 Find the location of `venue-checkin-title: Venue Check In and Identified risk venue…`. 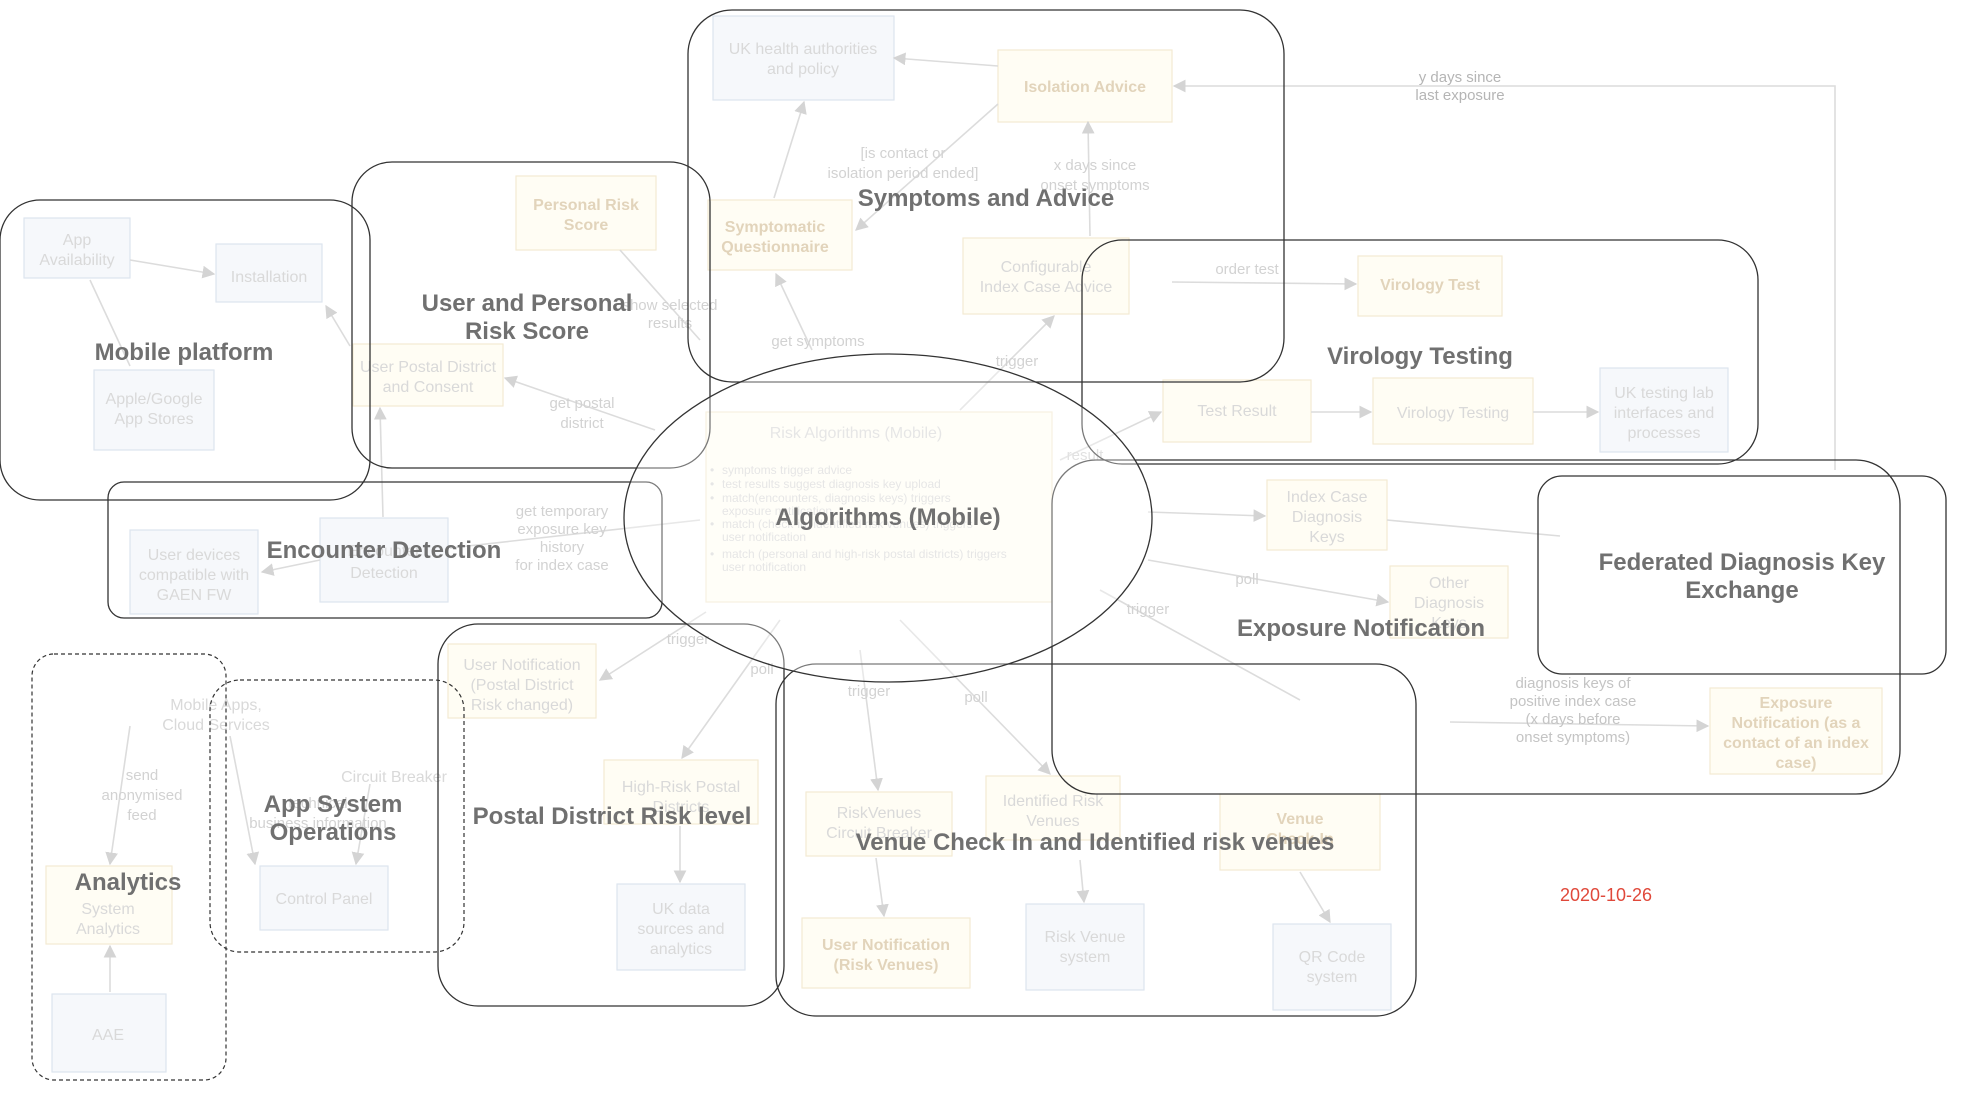

venue-checkin-title: Venue Check In and Identified risk venue… is located at coordinates (1095, 842).